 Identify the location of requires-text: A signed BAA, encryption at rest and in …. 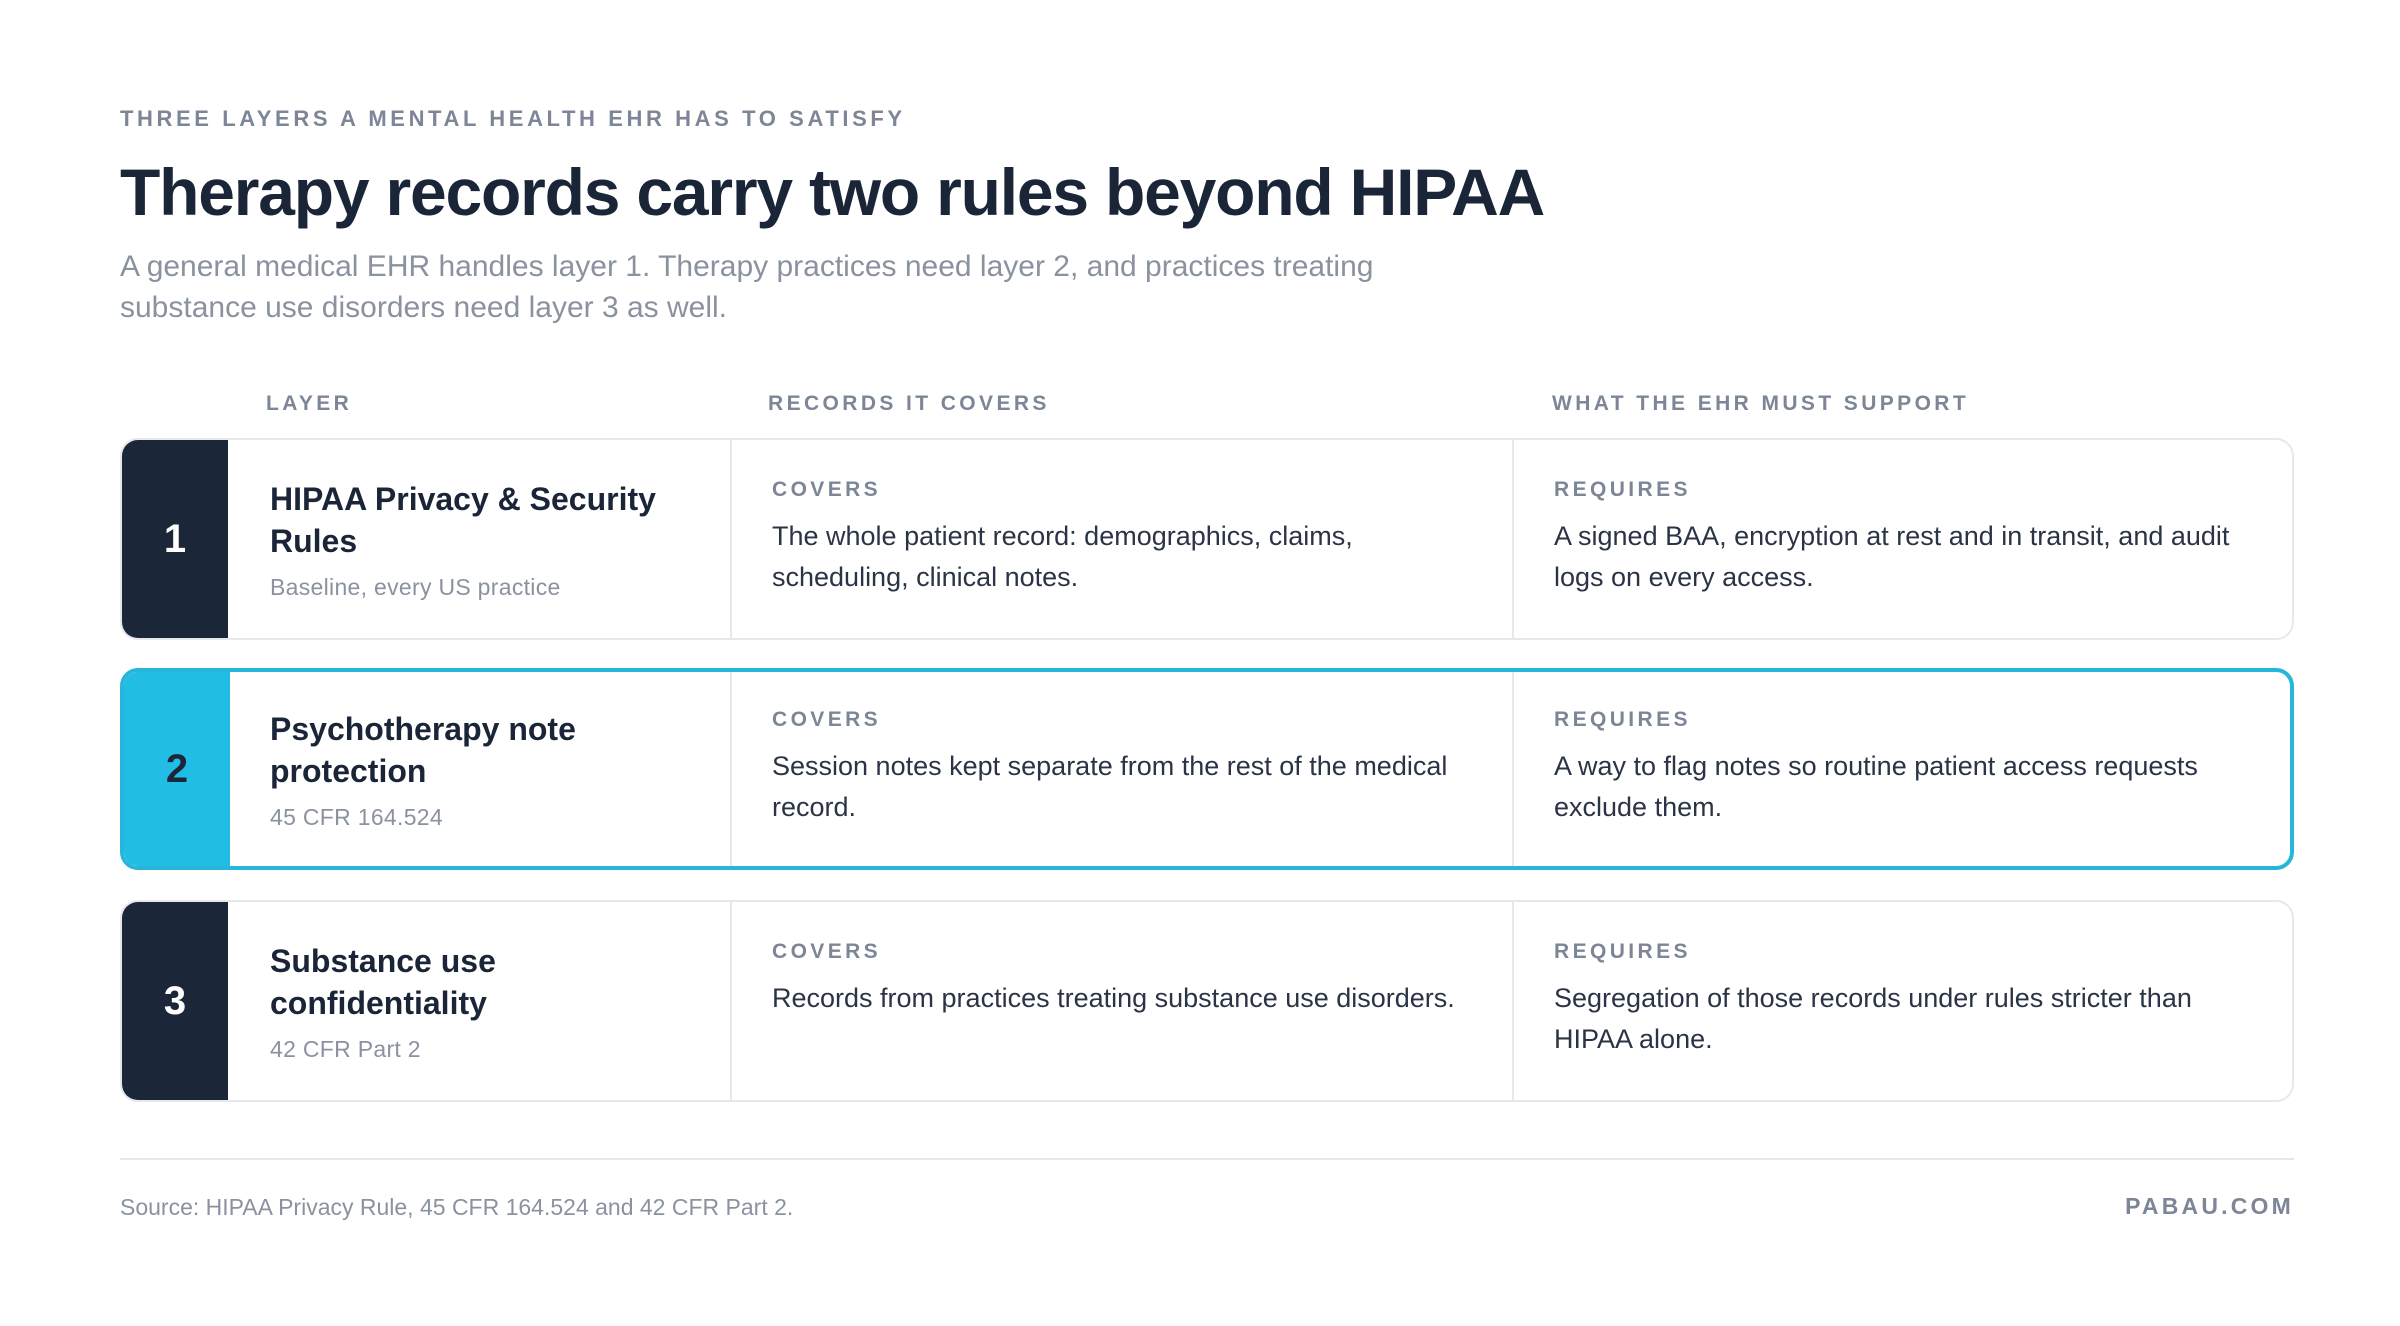
(1892, 556).